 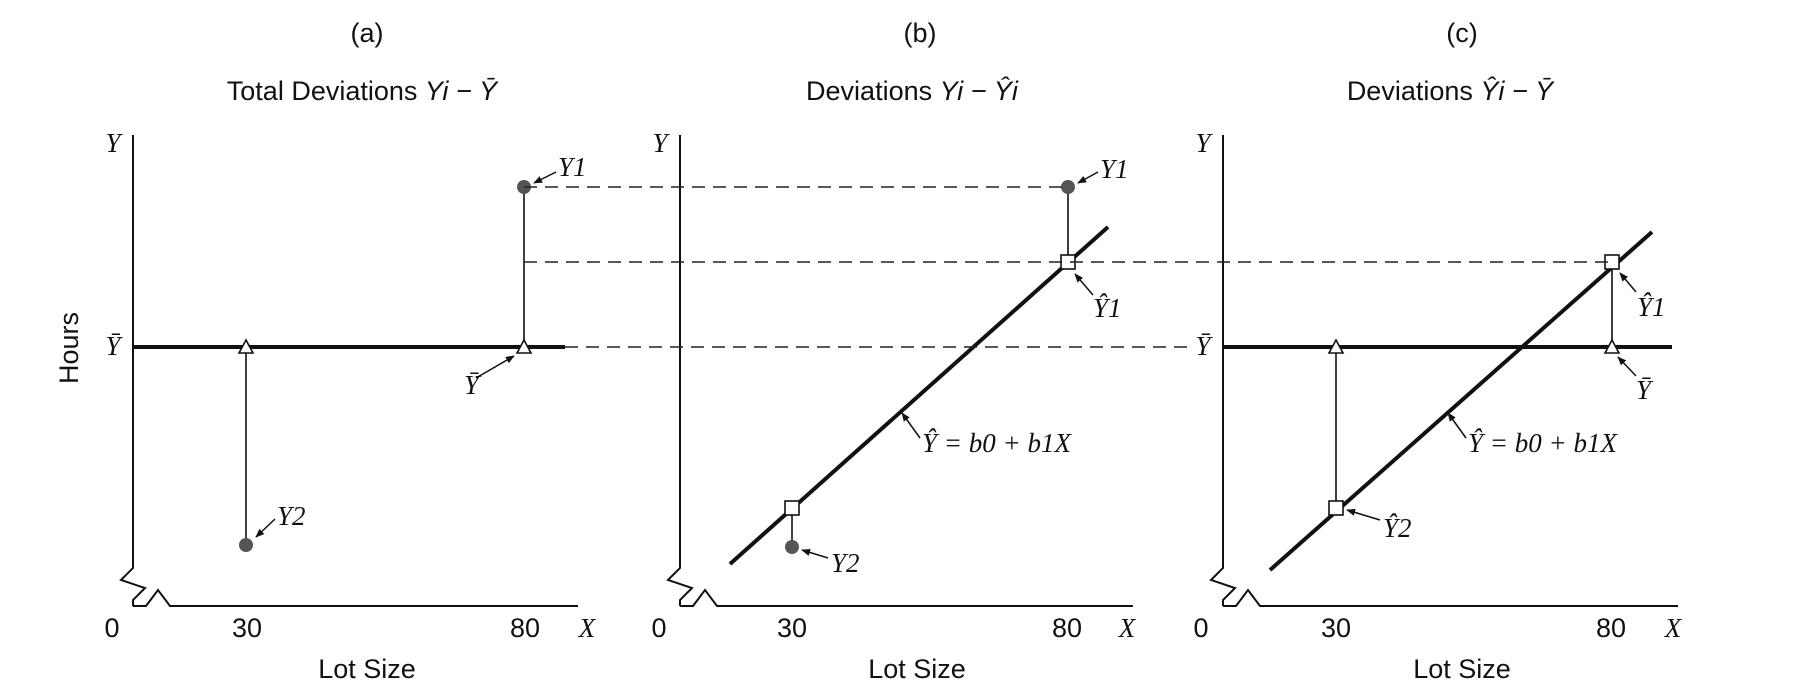 I want to click on panel-a-origin: 0, so click(x=111, y=628).